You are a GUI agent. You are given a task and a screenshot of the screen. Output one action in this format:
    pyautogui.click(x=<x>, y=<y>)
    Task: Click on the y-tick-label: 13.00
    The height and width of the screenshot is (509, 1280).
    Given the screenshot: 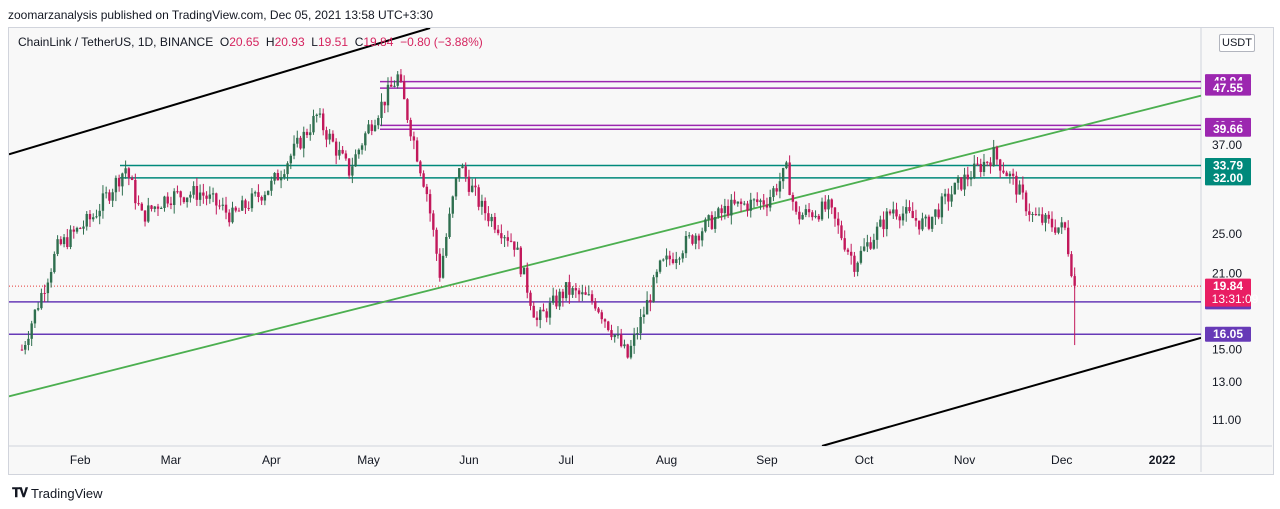 What is the action you would take?
    pyautogui.click(x=1227, y=382)
    